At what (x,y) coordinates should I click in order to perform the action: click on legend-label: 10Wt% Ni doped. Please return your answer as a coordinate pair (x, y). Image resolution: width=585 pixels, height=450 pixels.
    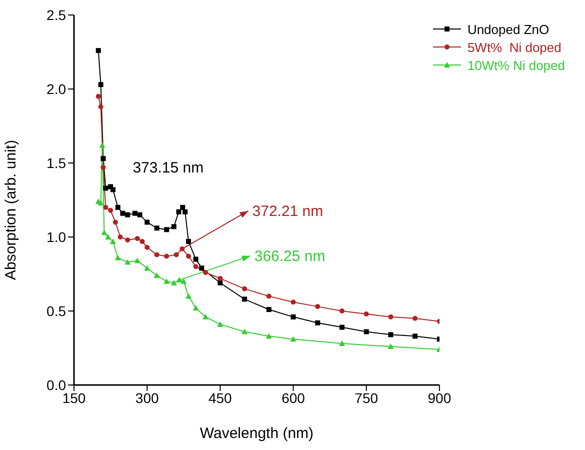
    Looking at the image, I should click on (516, 65).